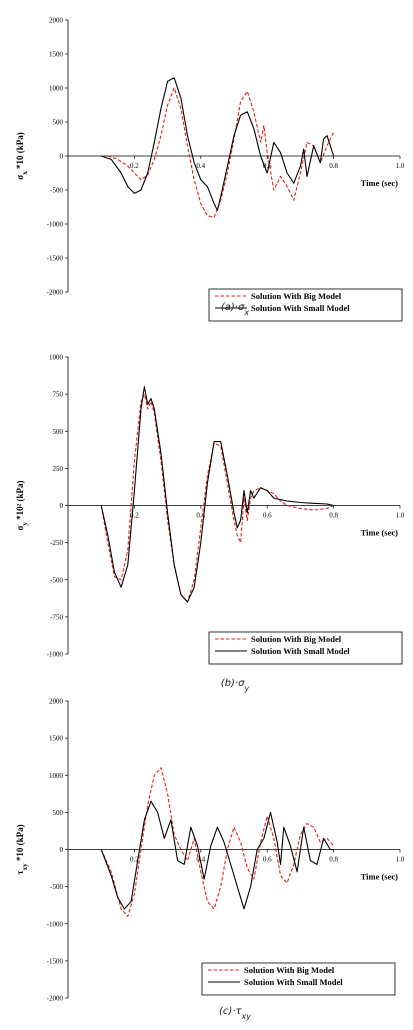 The image size is (413, 1030). I want to click on y-tick-label: -750, so click(56, 617).